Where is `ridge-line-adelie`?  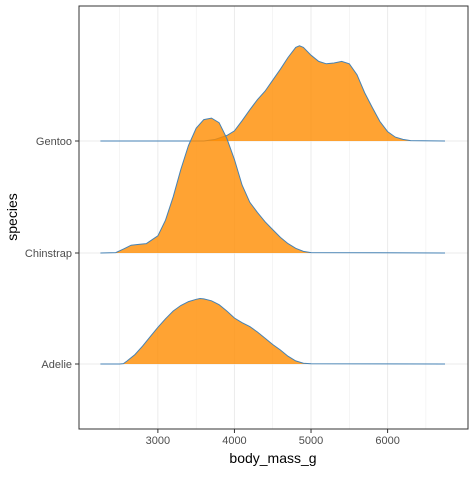
ridge-line-adelie is located at coordinates (273, 331).